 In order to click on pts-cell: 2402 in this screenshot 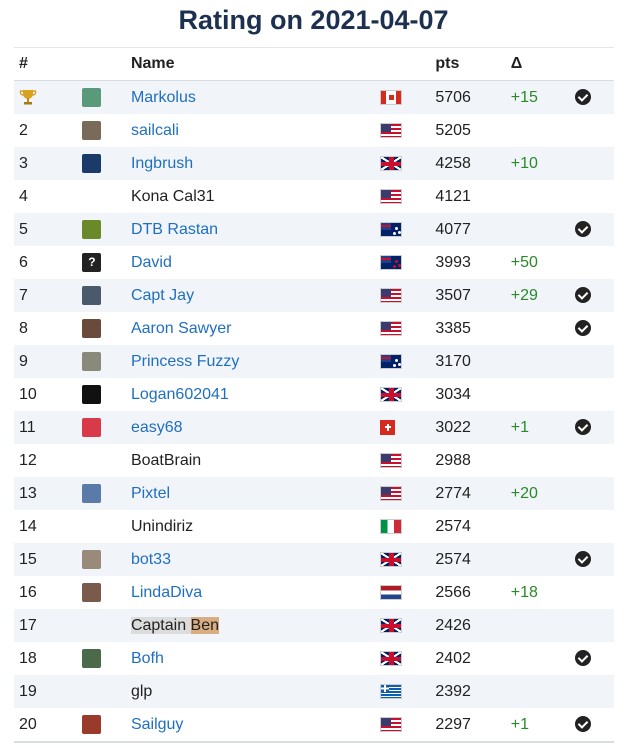, I will do `click(453, 658)`.